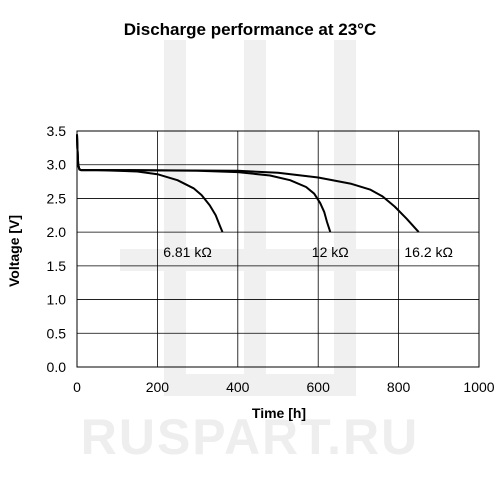 Image resolution: width=500 pixels, height=500 pixels. I want to click on series-label: 12 kΩ, so click(330, 252).